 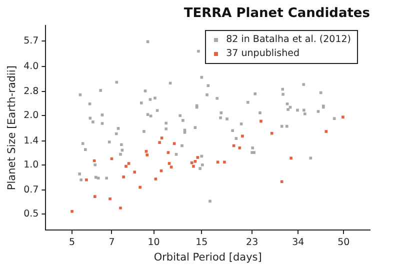 What do you see at coordinates (252, 242) in the screenshot?
I see `x-tick-label: 23` at bounding box center [252, 242].